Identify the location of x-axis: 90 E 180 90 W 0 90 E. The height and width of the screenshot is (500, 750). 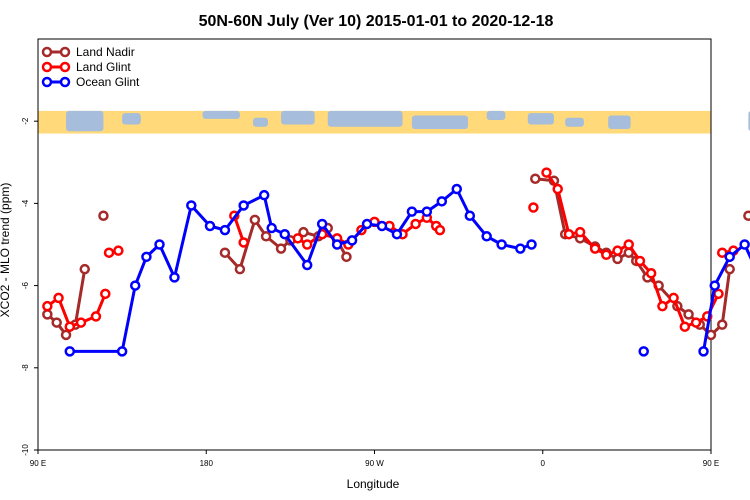
(374, 459).